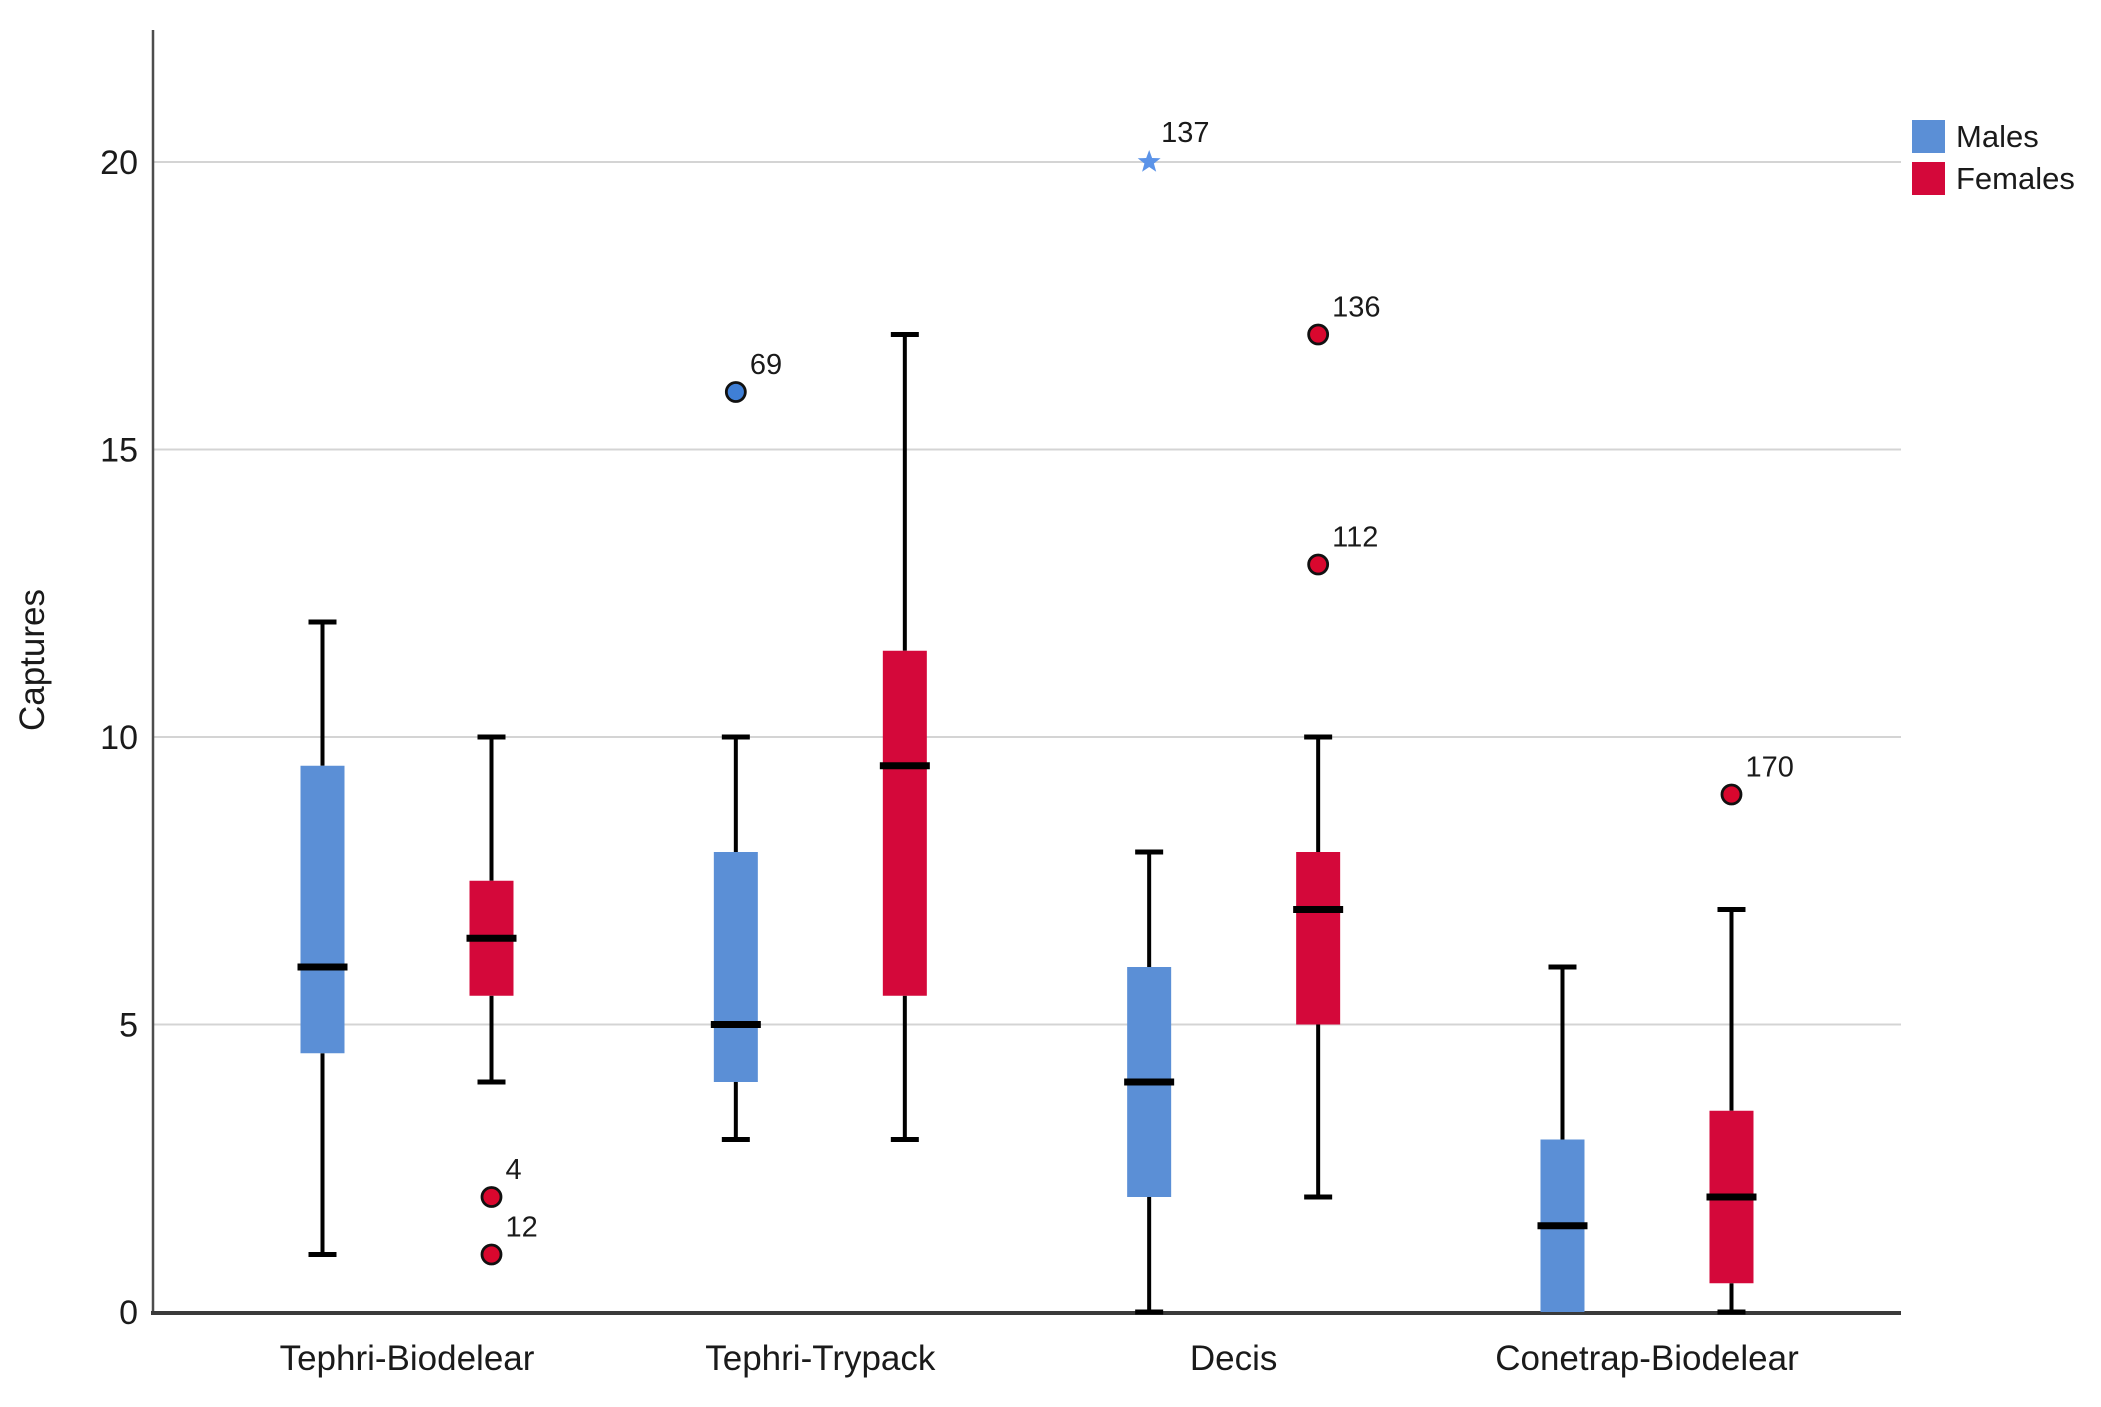 This screenshot has width=2101, height=1407. I want to click on box-females-tephri-trypack, so click(904, 823).